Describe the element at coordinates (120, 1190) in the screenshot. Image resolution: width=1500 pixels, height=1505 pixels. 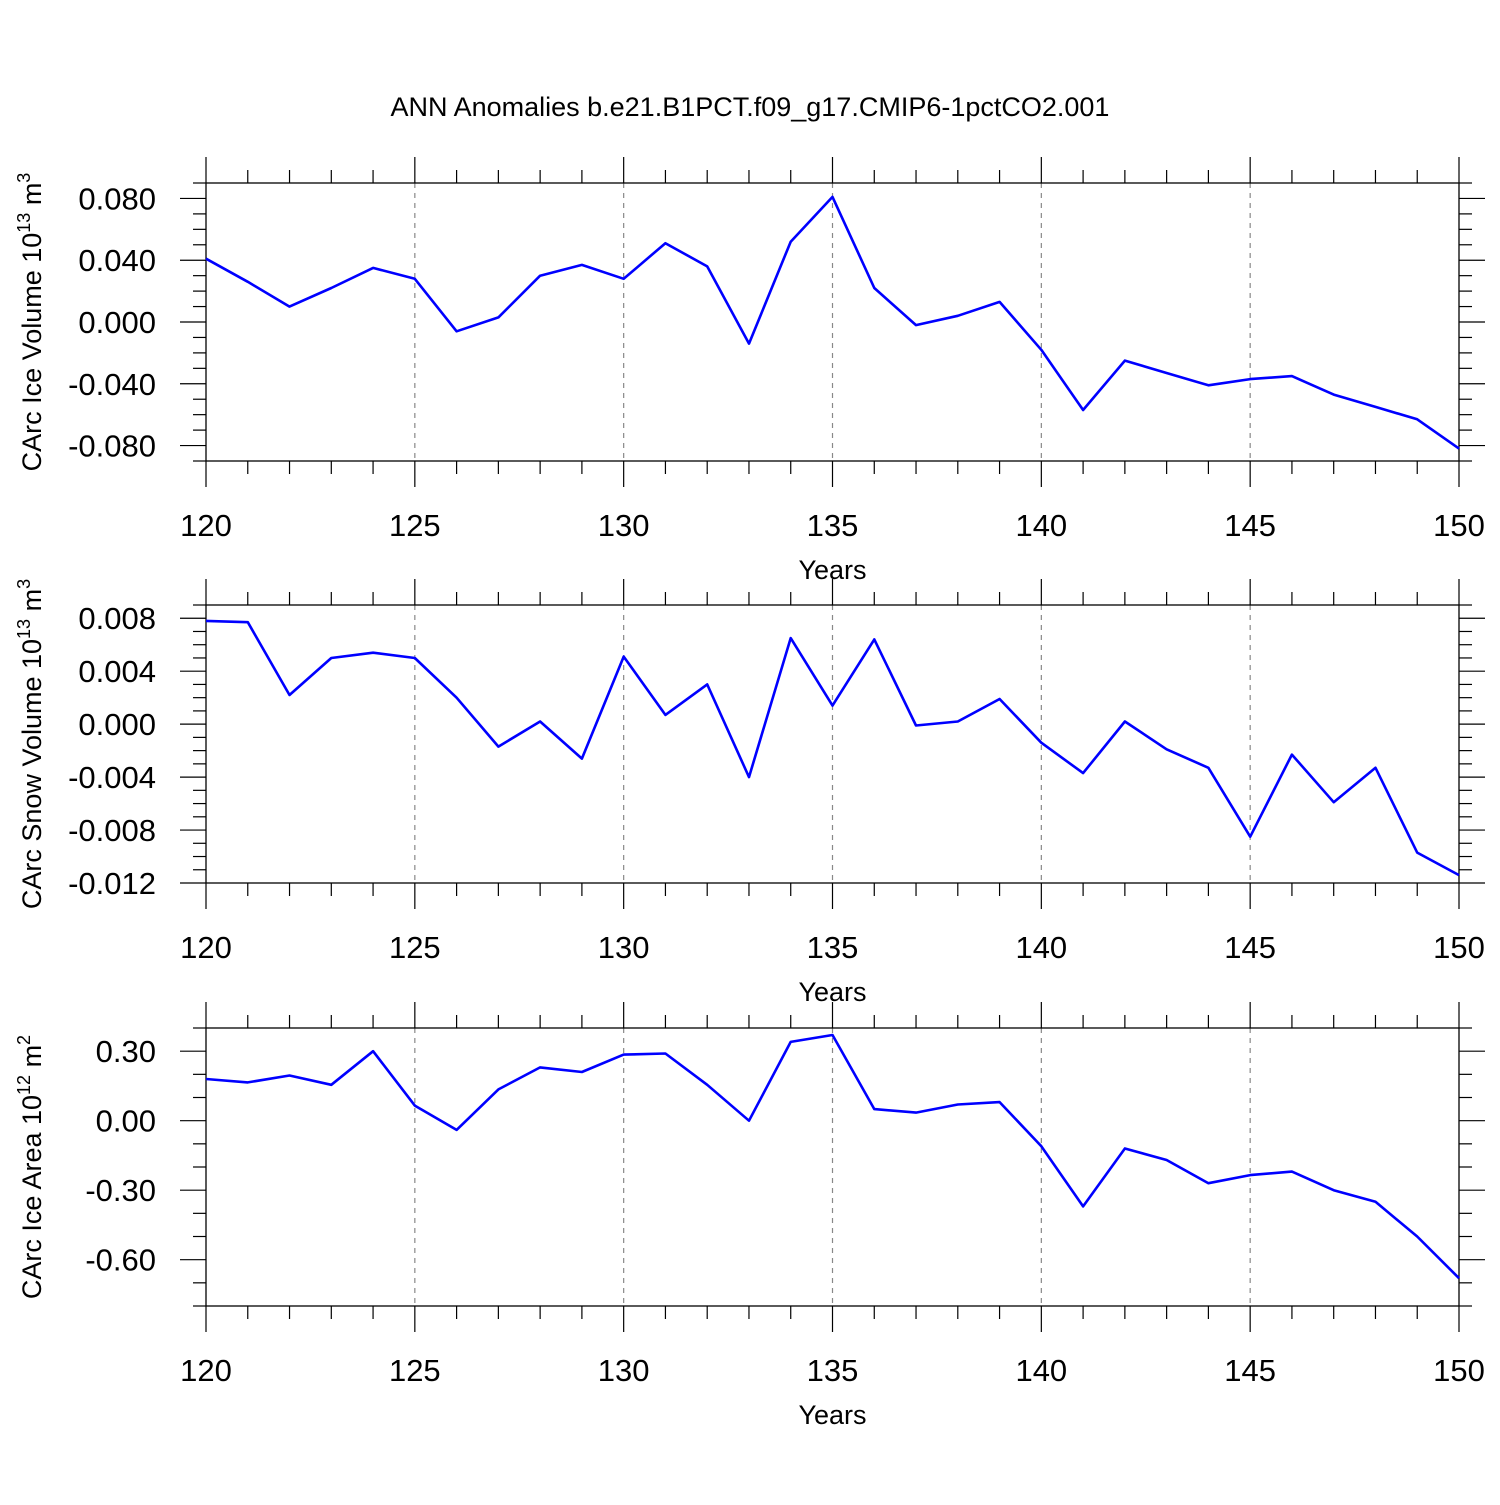
I see `y-tick-label: -0.30` at that location.